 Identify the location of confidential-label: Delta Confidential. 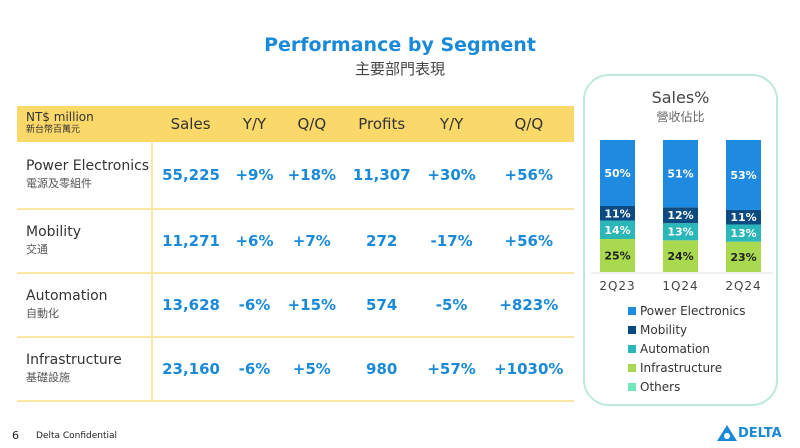
(77, 436).